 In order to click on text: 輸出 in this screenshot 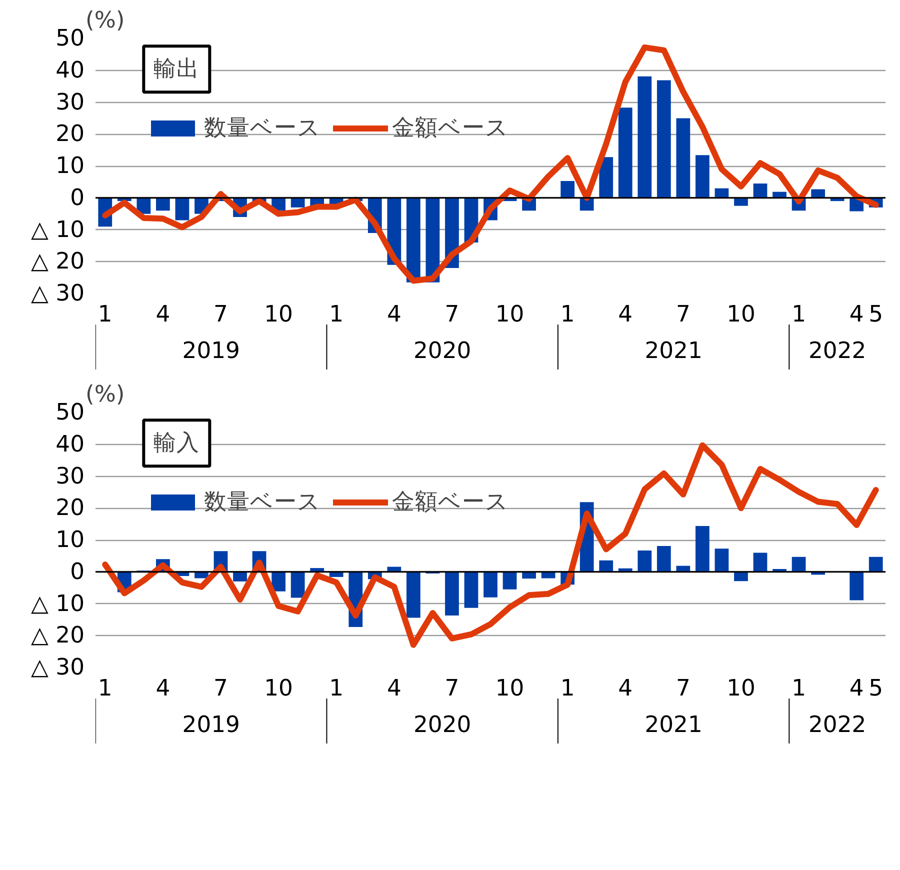, I will do `click(177, 69)`.